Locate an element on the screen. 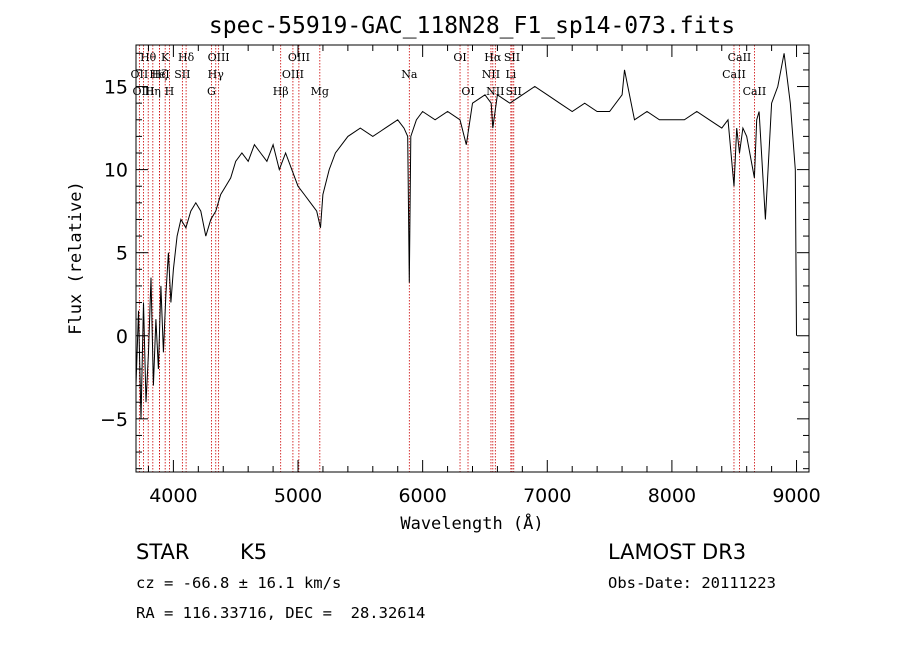 The image size is (900, 649). y-tick-label-15: 15 is located at coordinates (116, 88).